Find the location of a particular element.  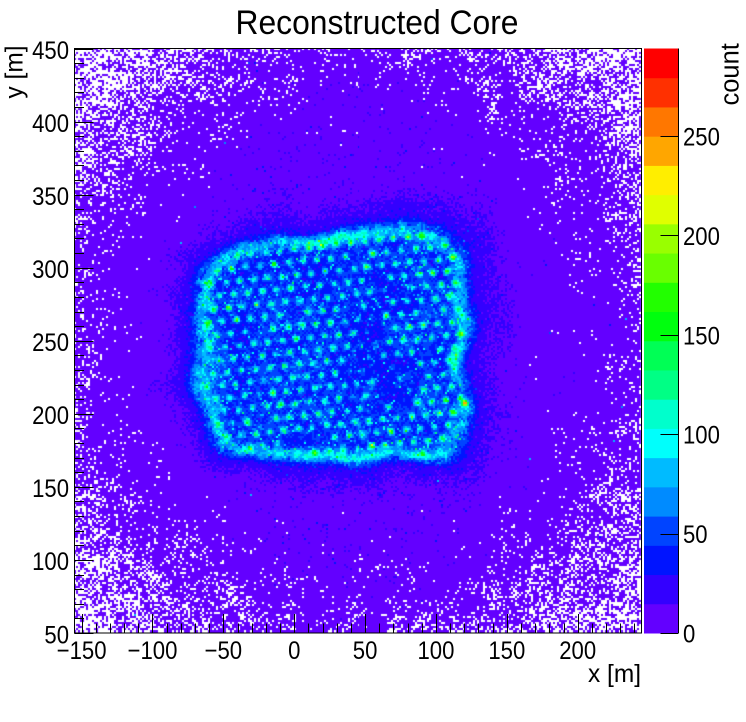

svg-text: count is located at coordinates (731, 74).